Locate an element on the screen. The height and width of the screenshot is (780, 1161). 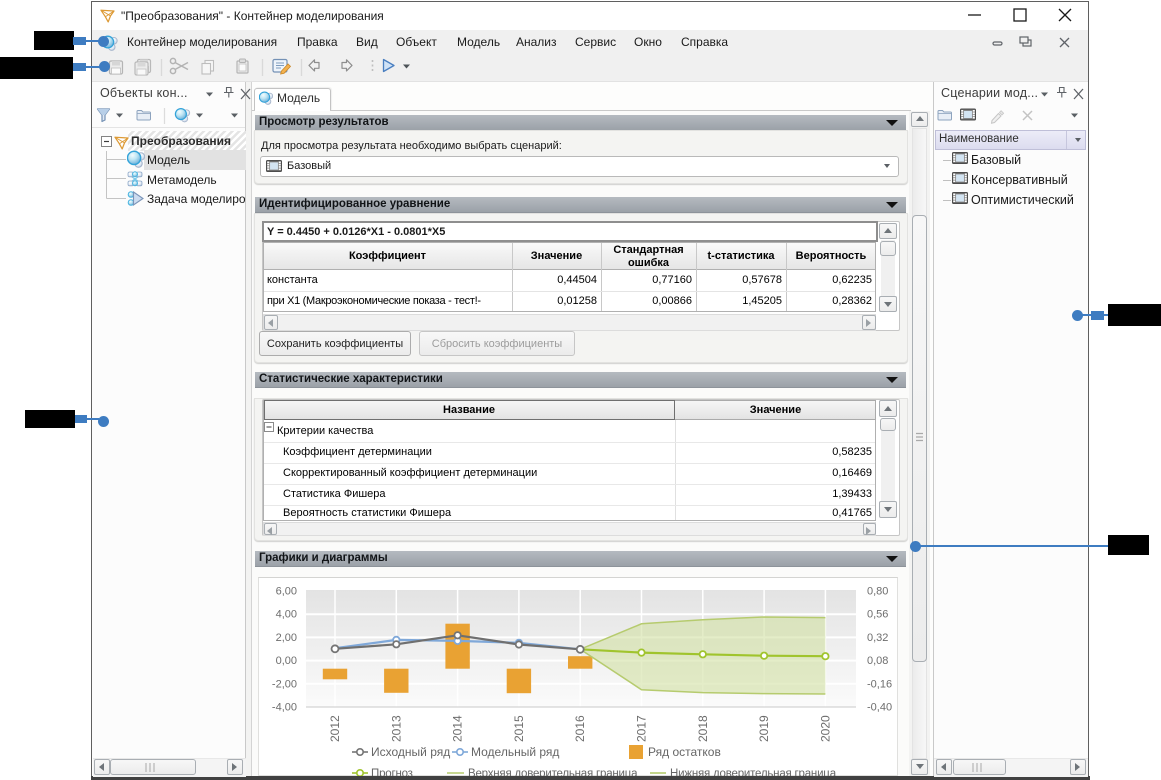
svg-text: Прогноз is located at coordinates (392, 772).